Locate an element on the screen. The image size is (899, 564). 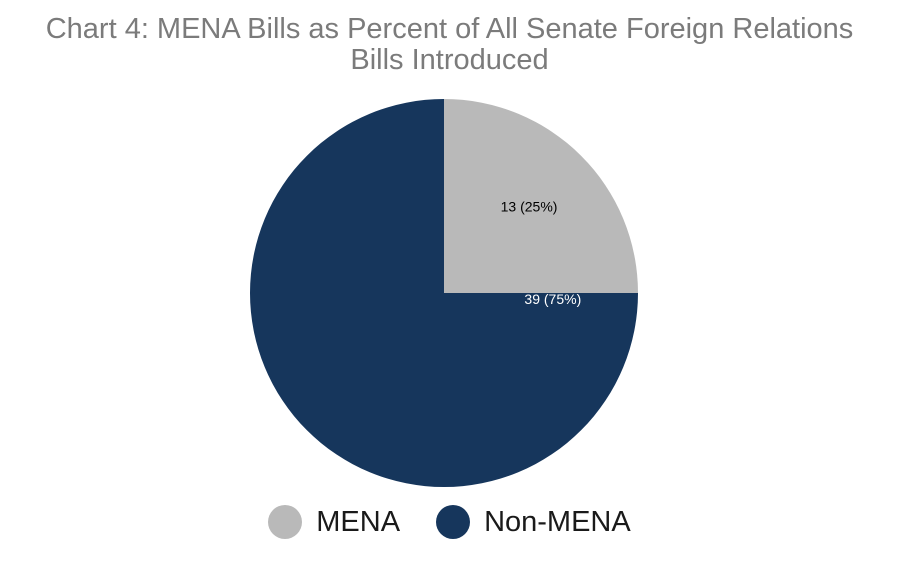
legend-item-mena: MENA is located at coordinates (334, 522).